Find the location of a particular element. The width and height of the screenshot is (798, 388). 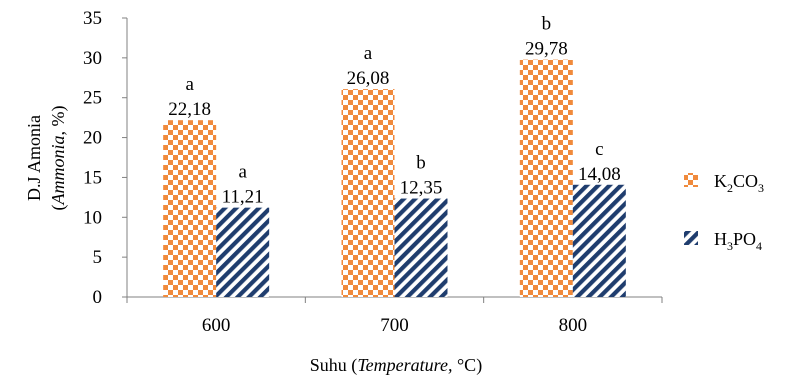

x-axis-label: Suhu (Temperature, °C) is located at coordinates (396, 365).